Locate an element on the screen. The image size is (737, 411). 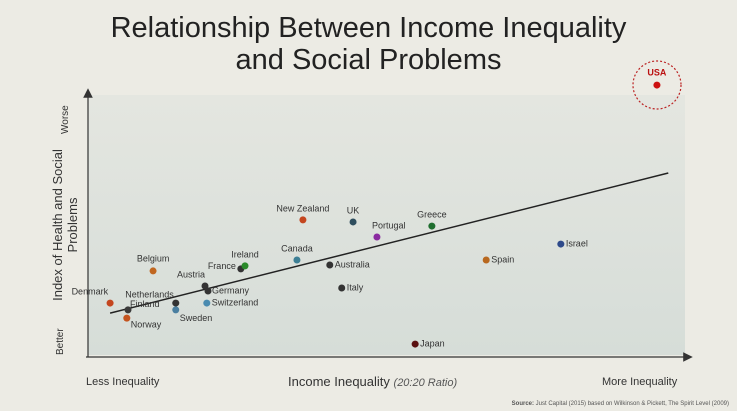
source-prefix: Source: is located at coordinates (522, 404).